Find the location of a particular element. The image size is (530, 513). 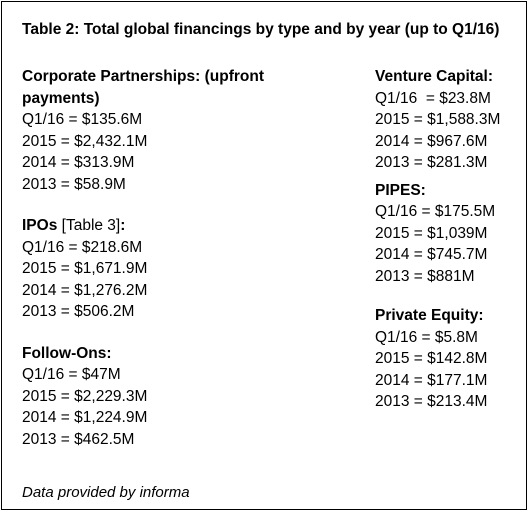

heading-colon: : is located at coordinates (123, 225).